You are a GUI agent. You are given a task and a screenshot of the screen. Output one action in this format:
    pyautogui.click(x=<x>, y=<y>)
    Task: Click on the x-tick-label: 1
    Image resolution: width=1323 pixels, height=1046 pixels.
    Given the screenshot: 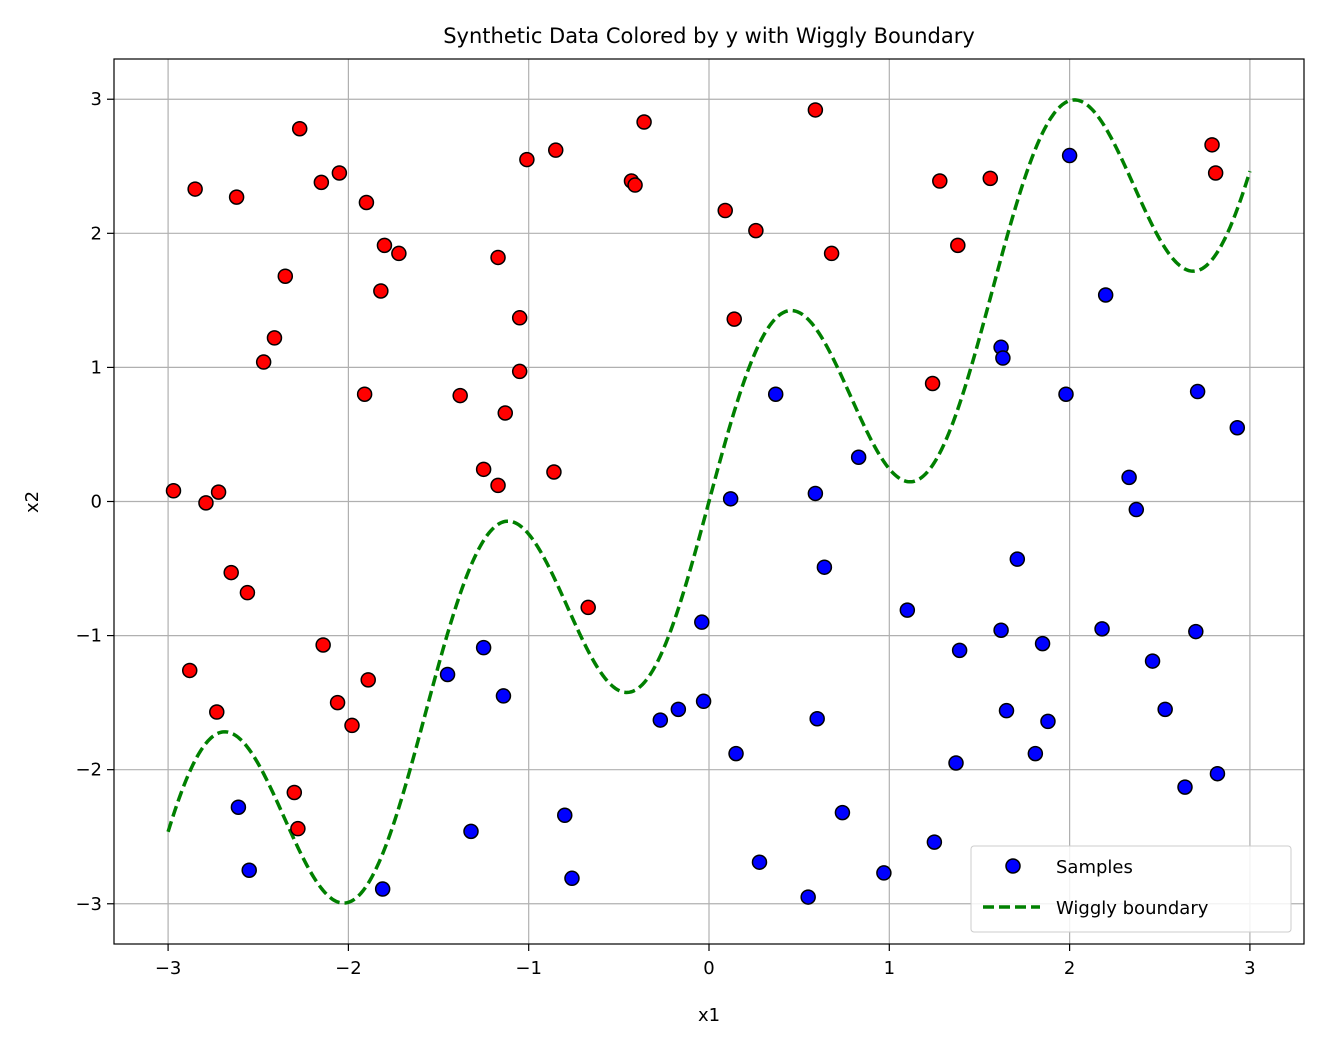 What is the action you would take?
    pyautogui.click(x=889, y=968)
    